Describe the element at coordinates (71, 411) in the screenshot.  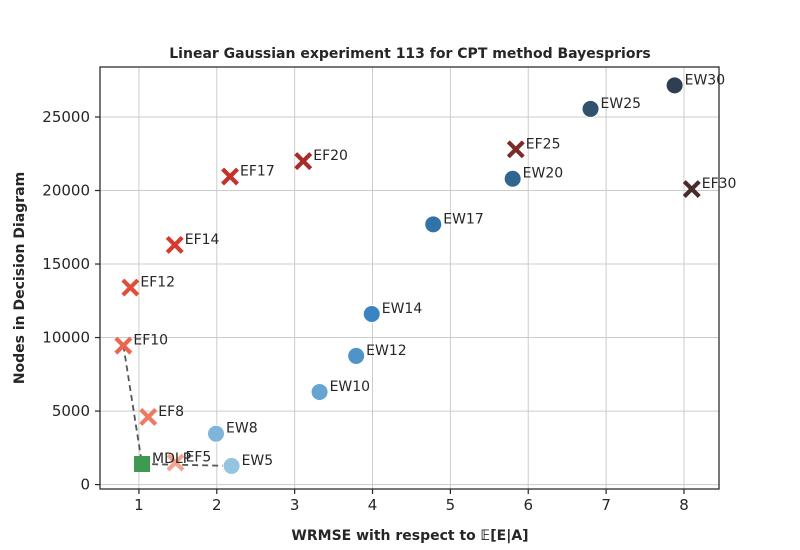
I see `y-tick-label: 5000` at that location.